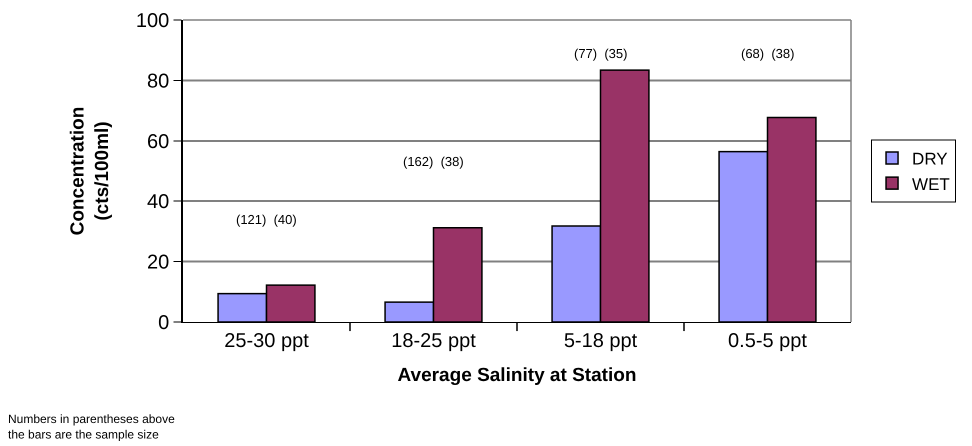 This screenshot has width=972, height=446. What do you see at coordinates (601, 341) in the screenshot?
I see `x-tick-label: 5-18 ppt` at bounding box center [601, 341].